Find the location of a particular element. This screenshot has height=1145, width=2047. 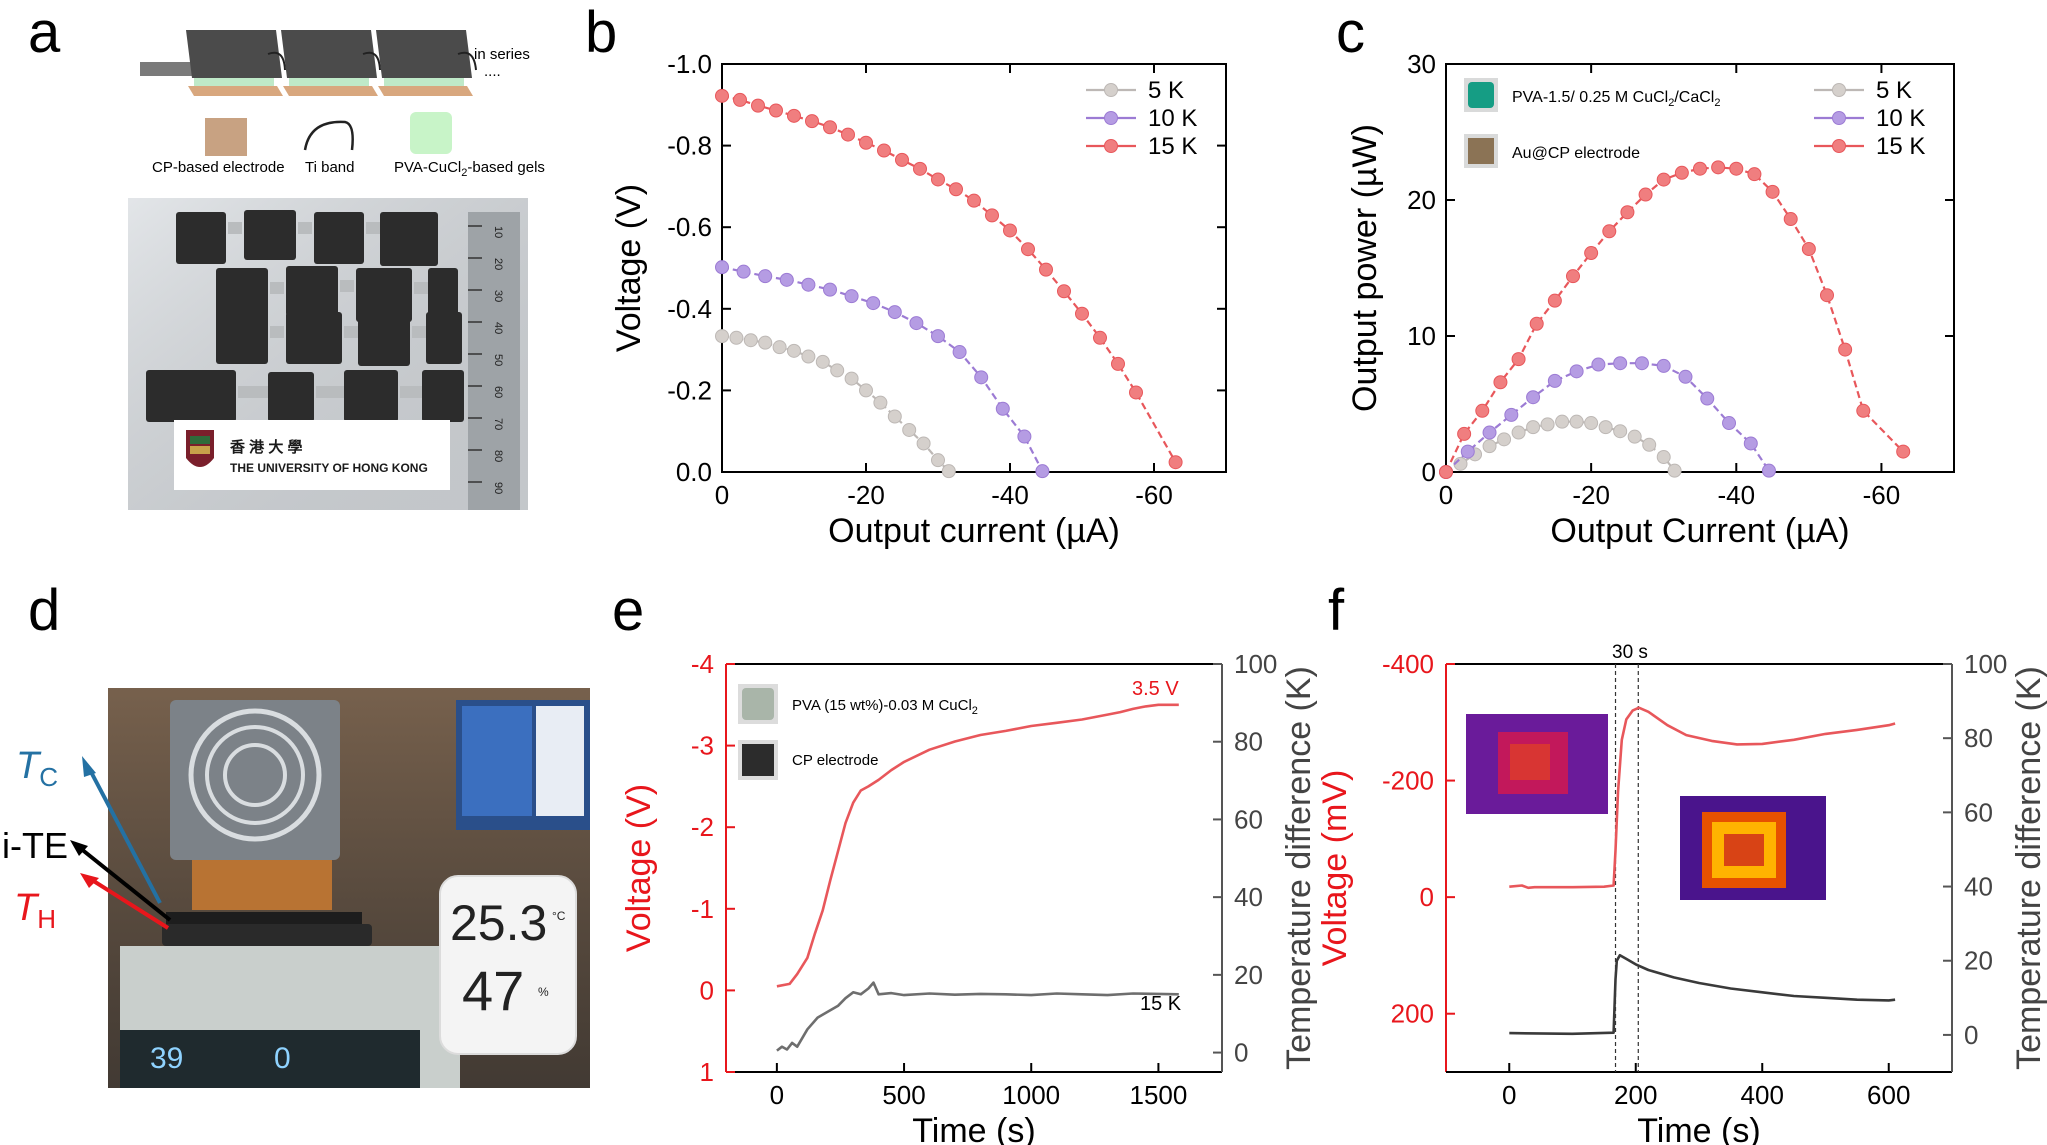

hygrometer-temp-unit: °C is located at coordinates (559, 916).